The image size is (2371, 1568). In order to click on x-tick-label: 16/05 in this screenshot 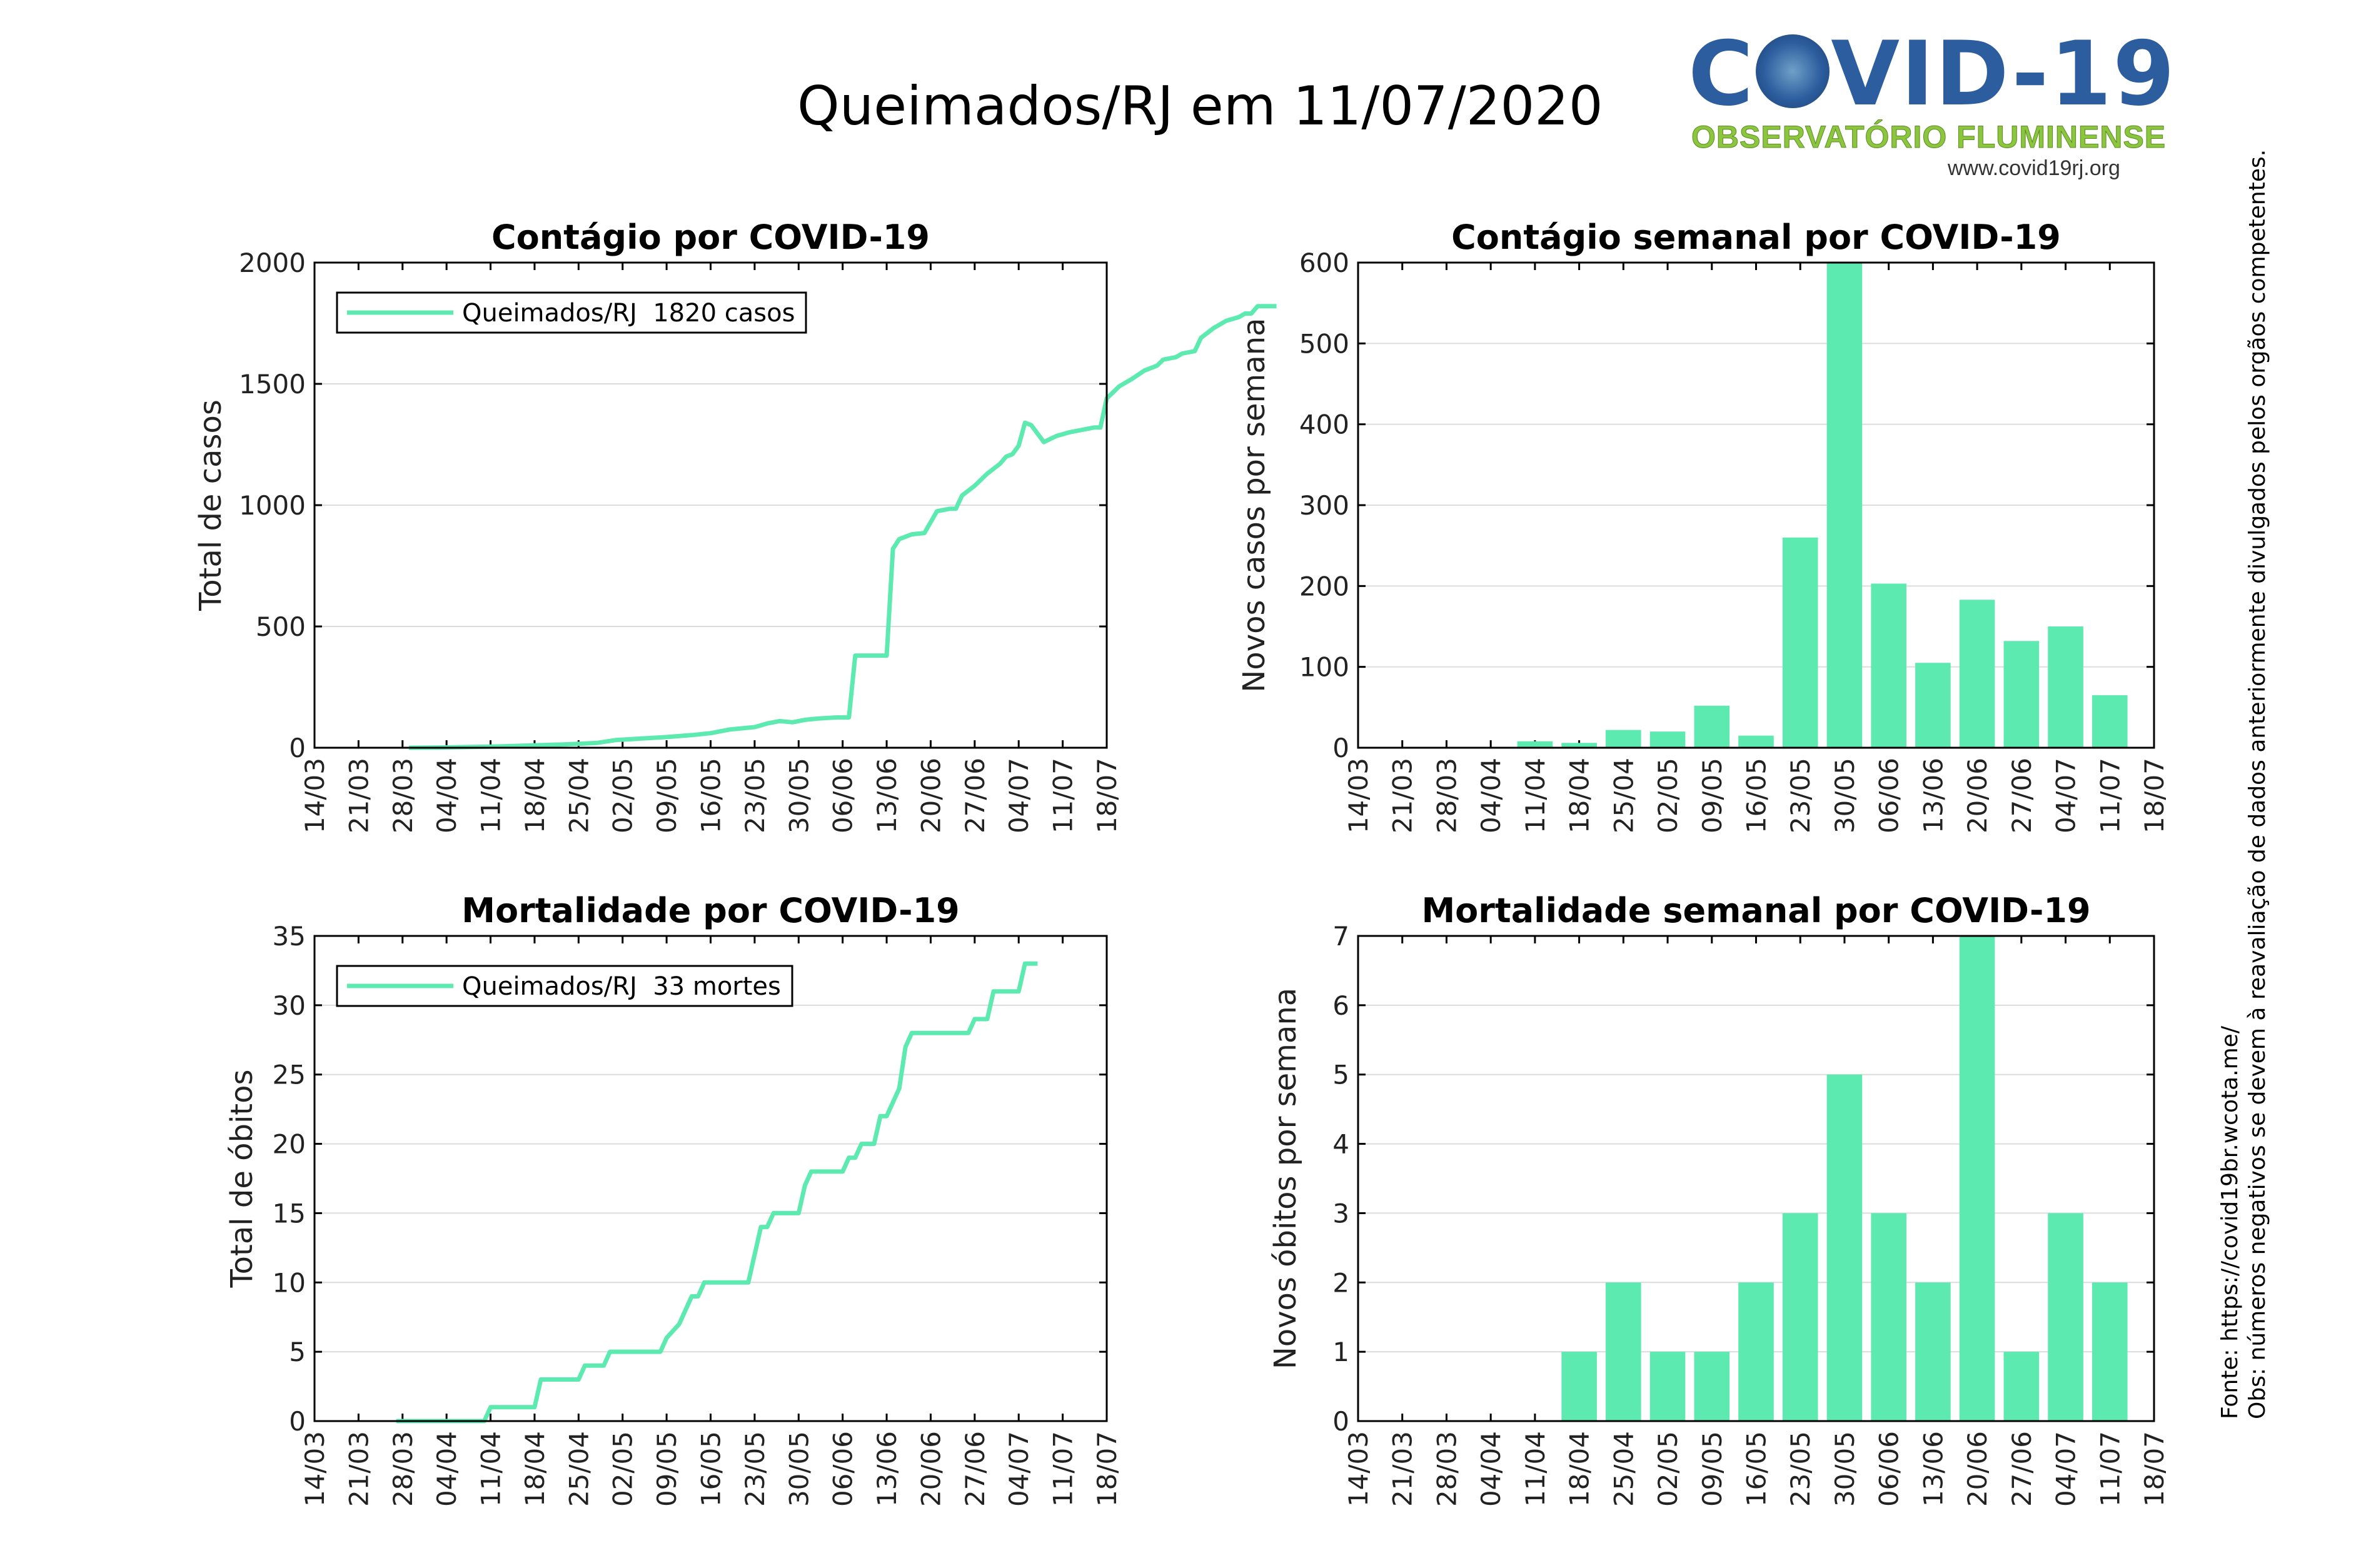, I will do `click(1757, 795)`.